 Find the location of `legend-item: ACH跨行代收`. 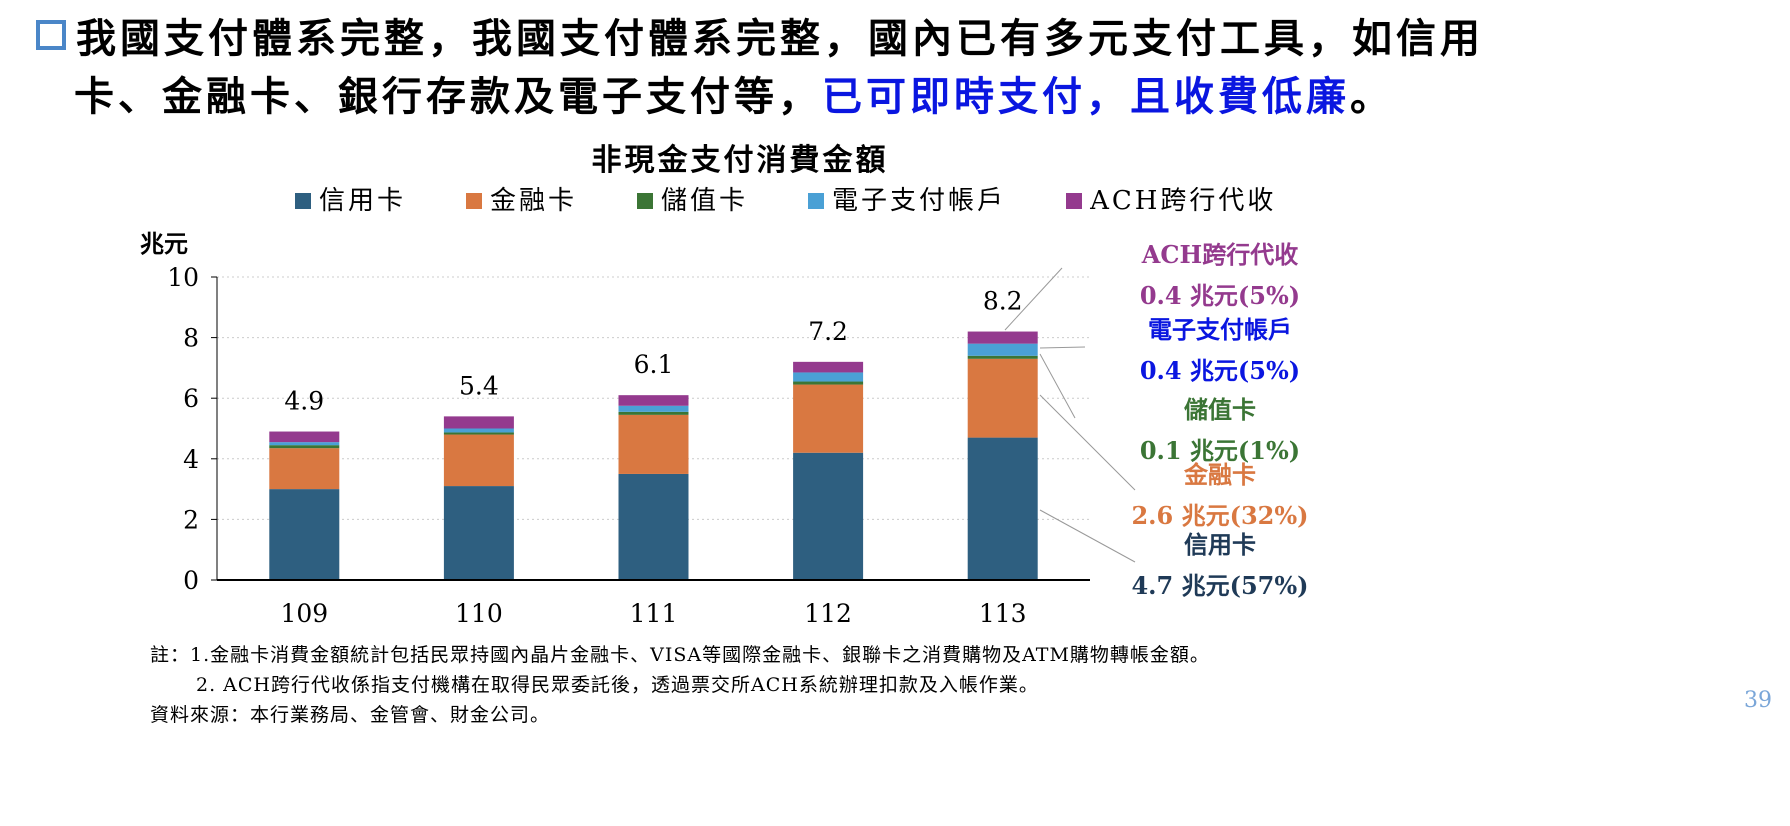

legend-item: ACH跨行代收 is located at coordinates (1171, 198).